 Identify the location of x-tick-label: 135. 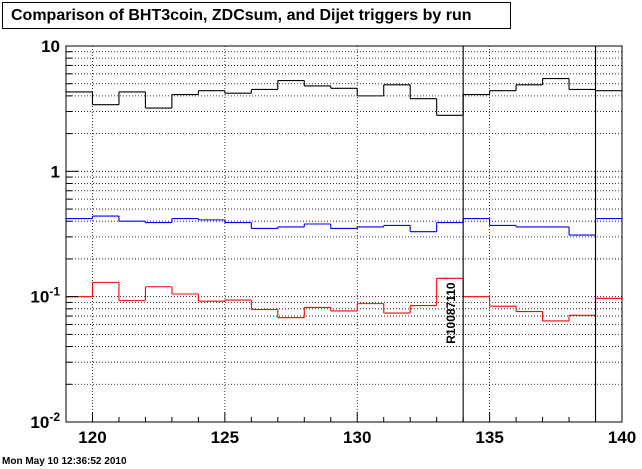
(489, 437).